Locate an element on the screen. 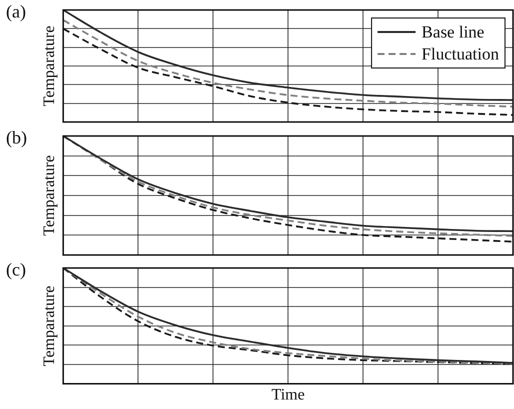  legend-label: Fluctuation is located at coordinates (461, 54).